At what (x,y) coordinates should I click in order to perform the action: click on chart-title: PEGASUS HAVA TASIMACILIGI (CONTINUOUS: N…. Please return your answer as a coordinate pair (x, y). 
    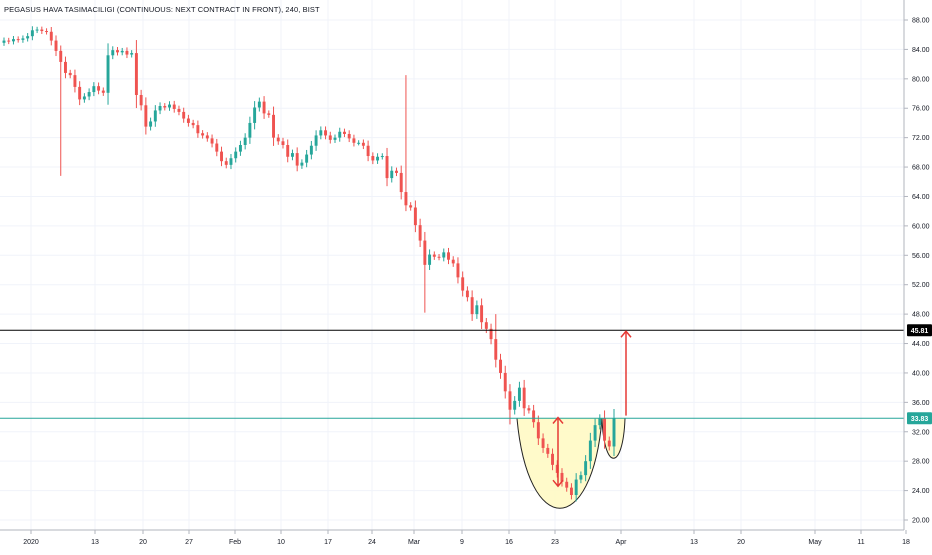
    Looking at the image, I should click on (162, 9).